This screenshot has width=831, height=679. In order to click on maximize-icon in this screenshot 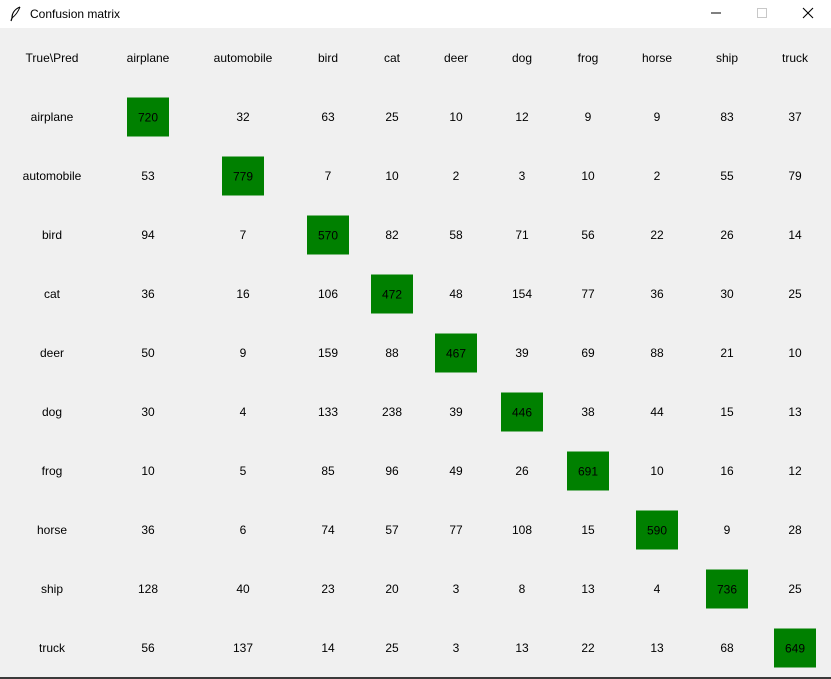, I will do `click(762, 14)`.